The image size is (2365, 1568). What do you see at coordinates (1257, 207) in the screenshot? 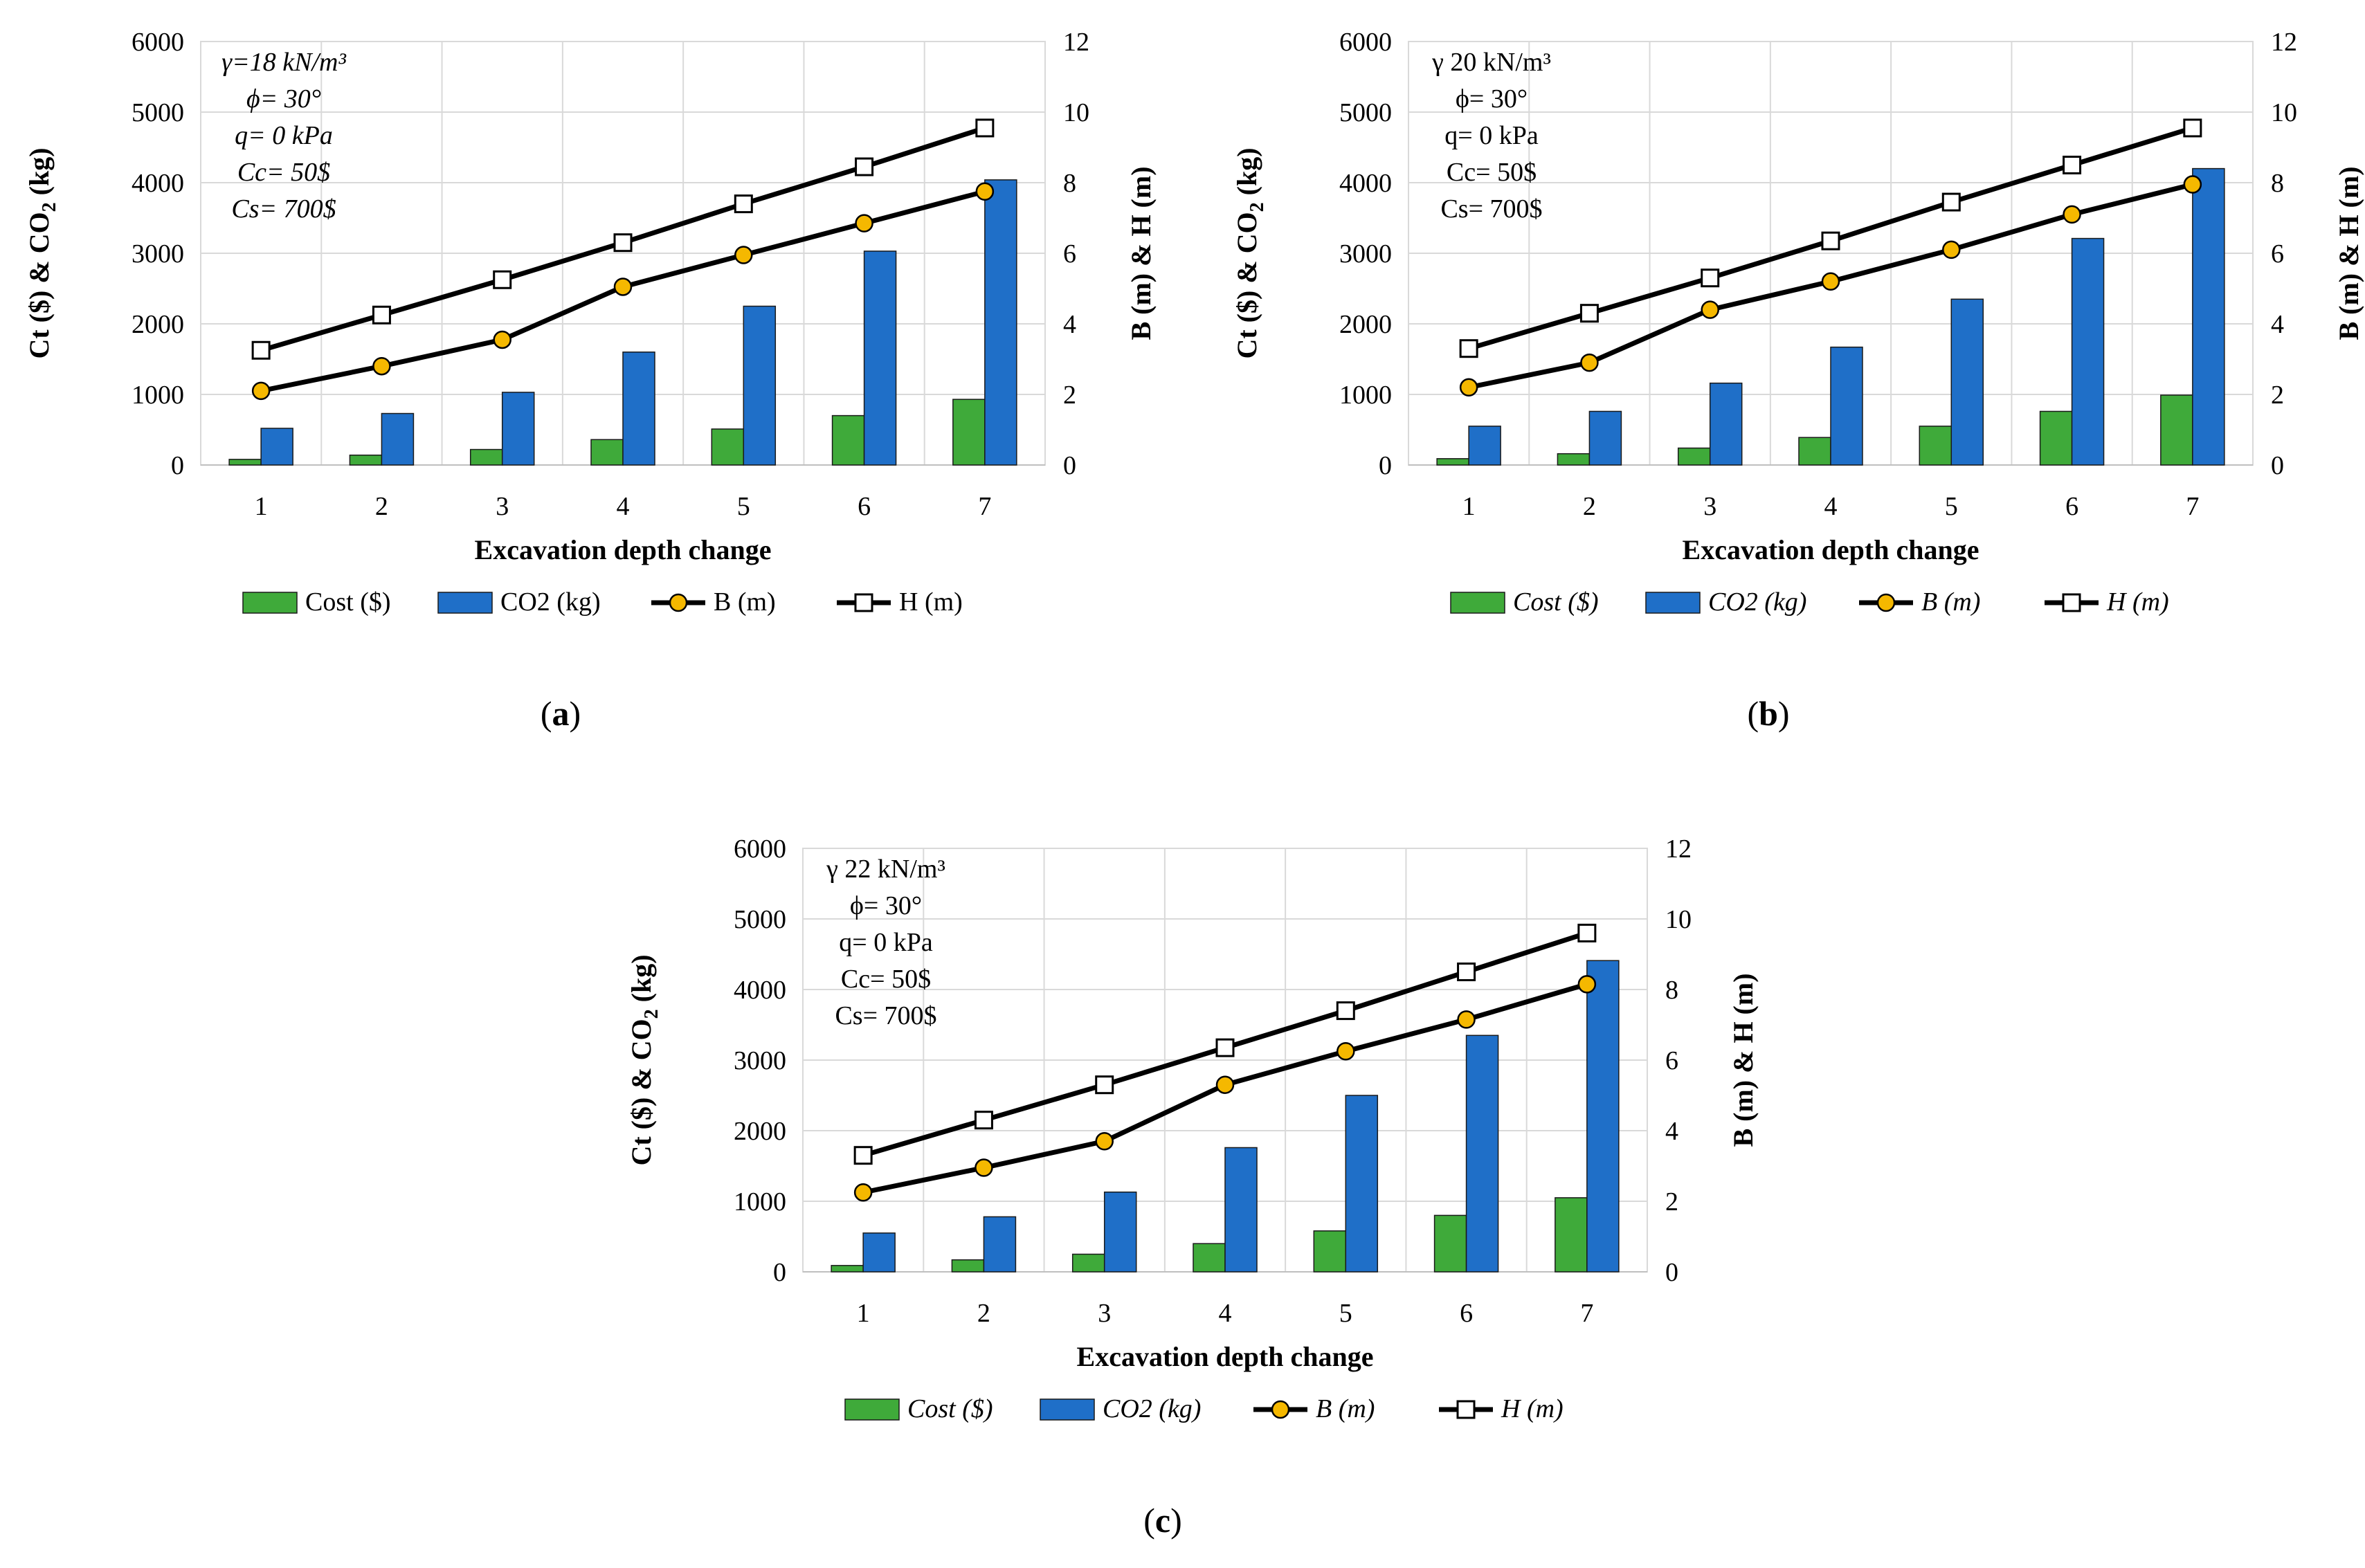
I see `y-title-subscript: 2` at bounding box center [1257, 207].